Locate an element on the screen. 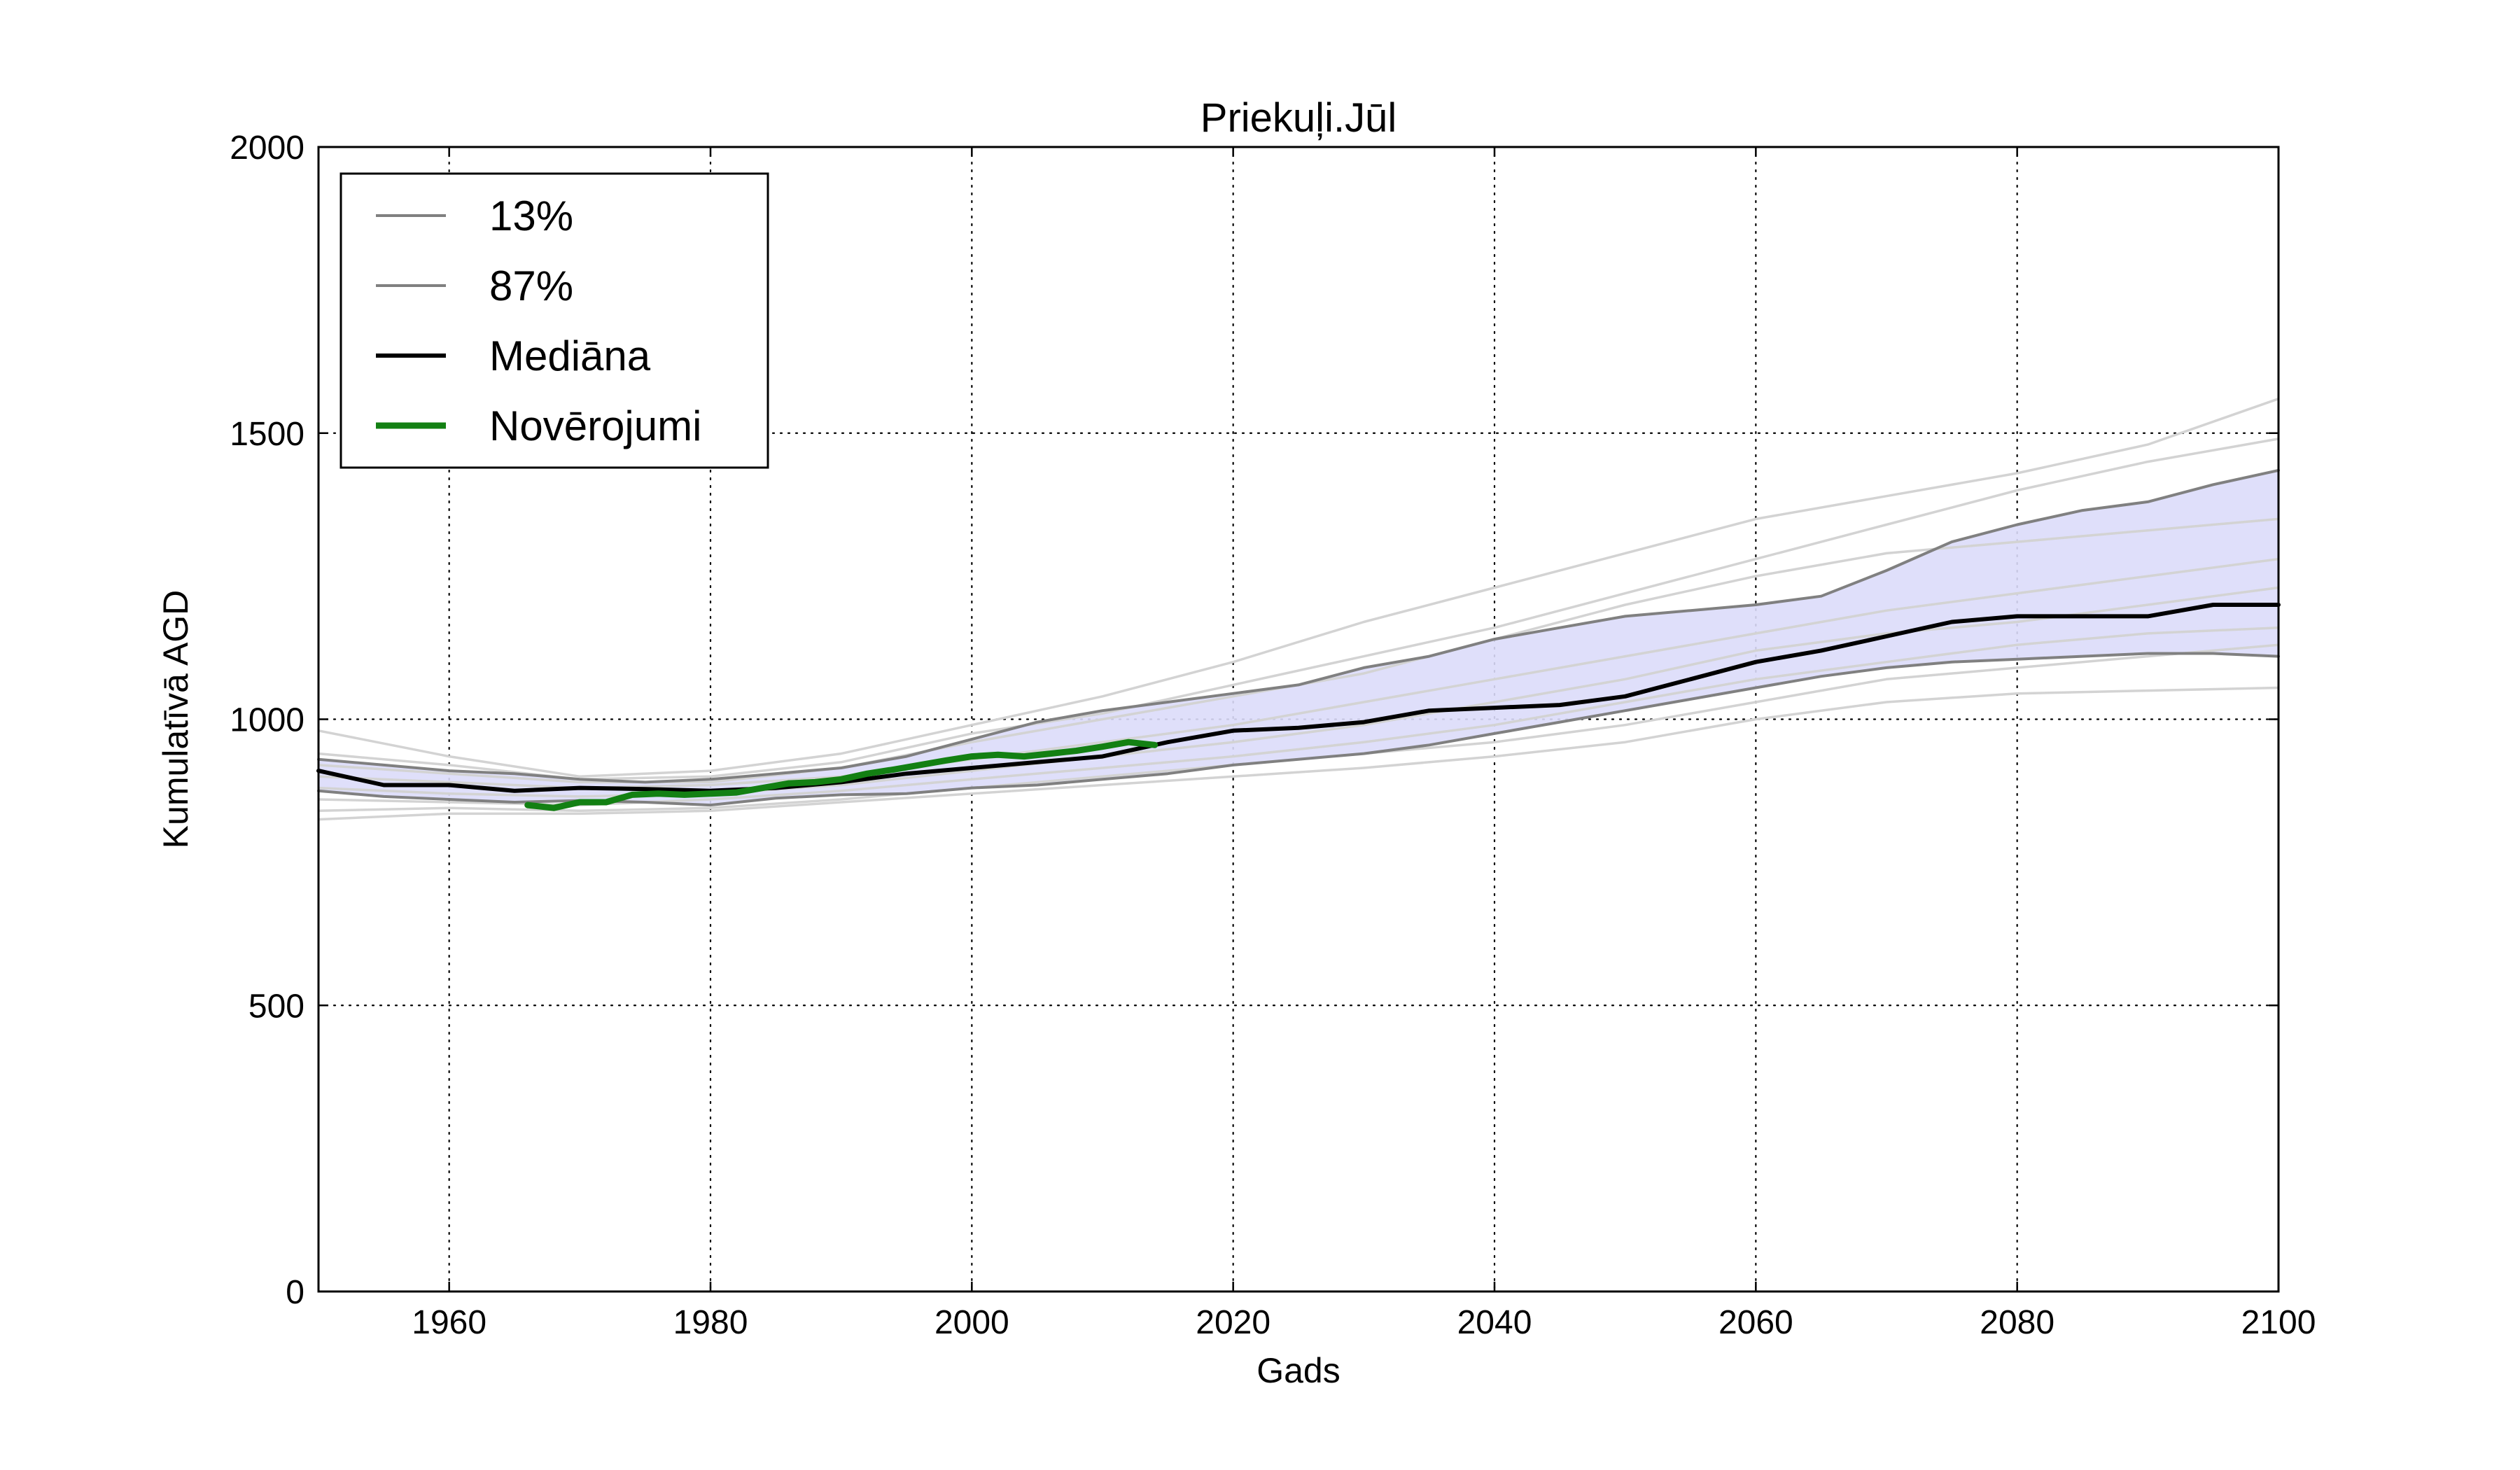 This screenshot has height=1470, width=2520. series-line-median is located at coordinates (1298, 698).